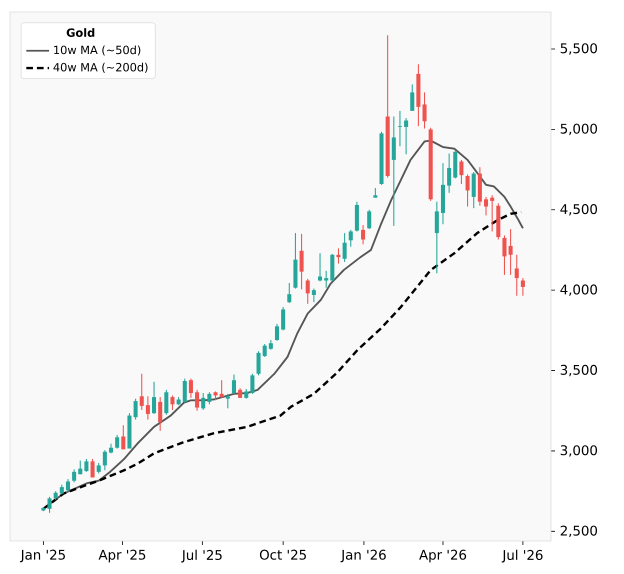 Image resolution: width=624 pixels, height=574 pixels. I want to click on y-tick-label: 4,000, so click(579, 290).